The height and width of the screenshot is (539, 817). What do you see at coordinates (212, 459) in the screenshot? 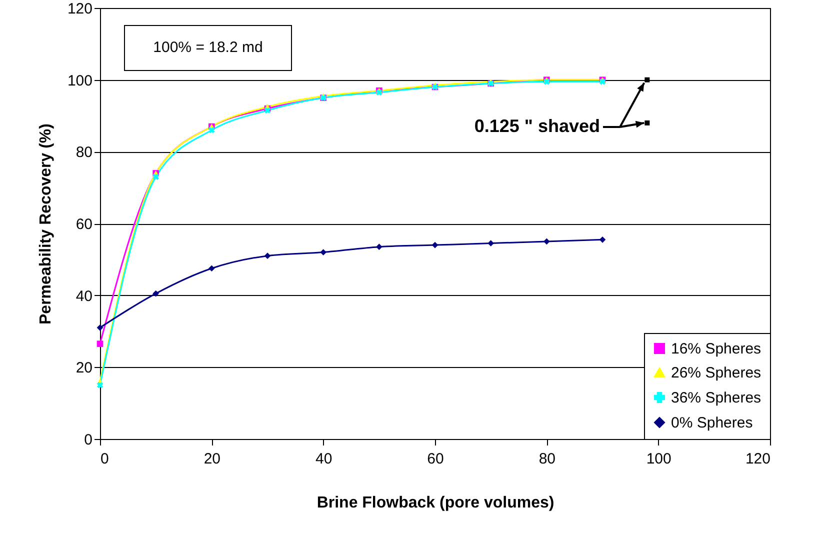
I see `x-tick-label: 20` at bounding box center [212, 459].